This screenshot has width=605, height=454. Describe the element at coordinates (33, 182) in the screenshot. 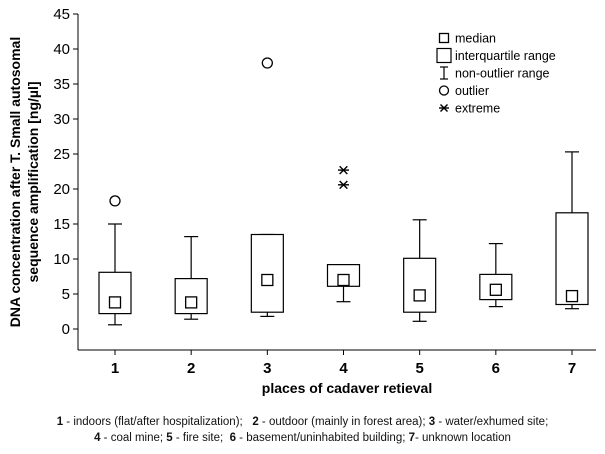

I see `y-axis-title-line2: sequence amplification [ng/µl]` at that location.